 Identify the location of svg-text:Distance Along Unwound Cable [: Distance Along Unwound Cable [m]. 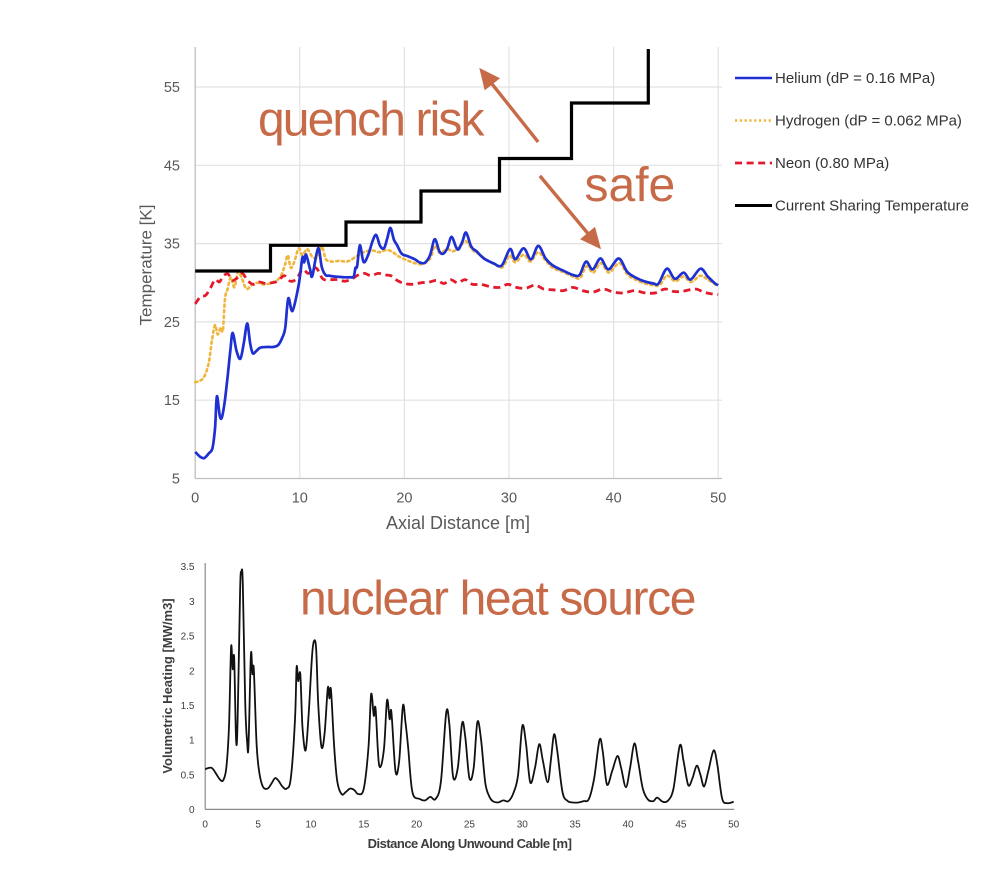
(470, 843).